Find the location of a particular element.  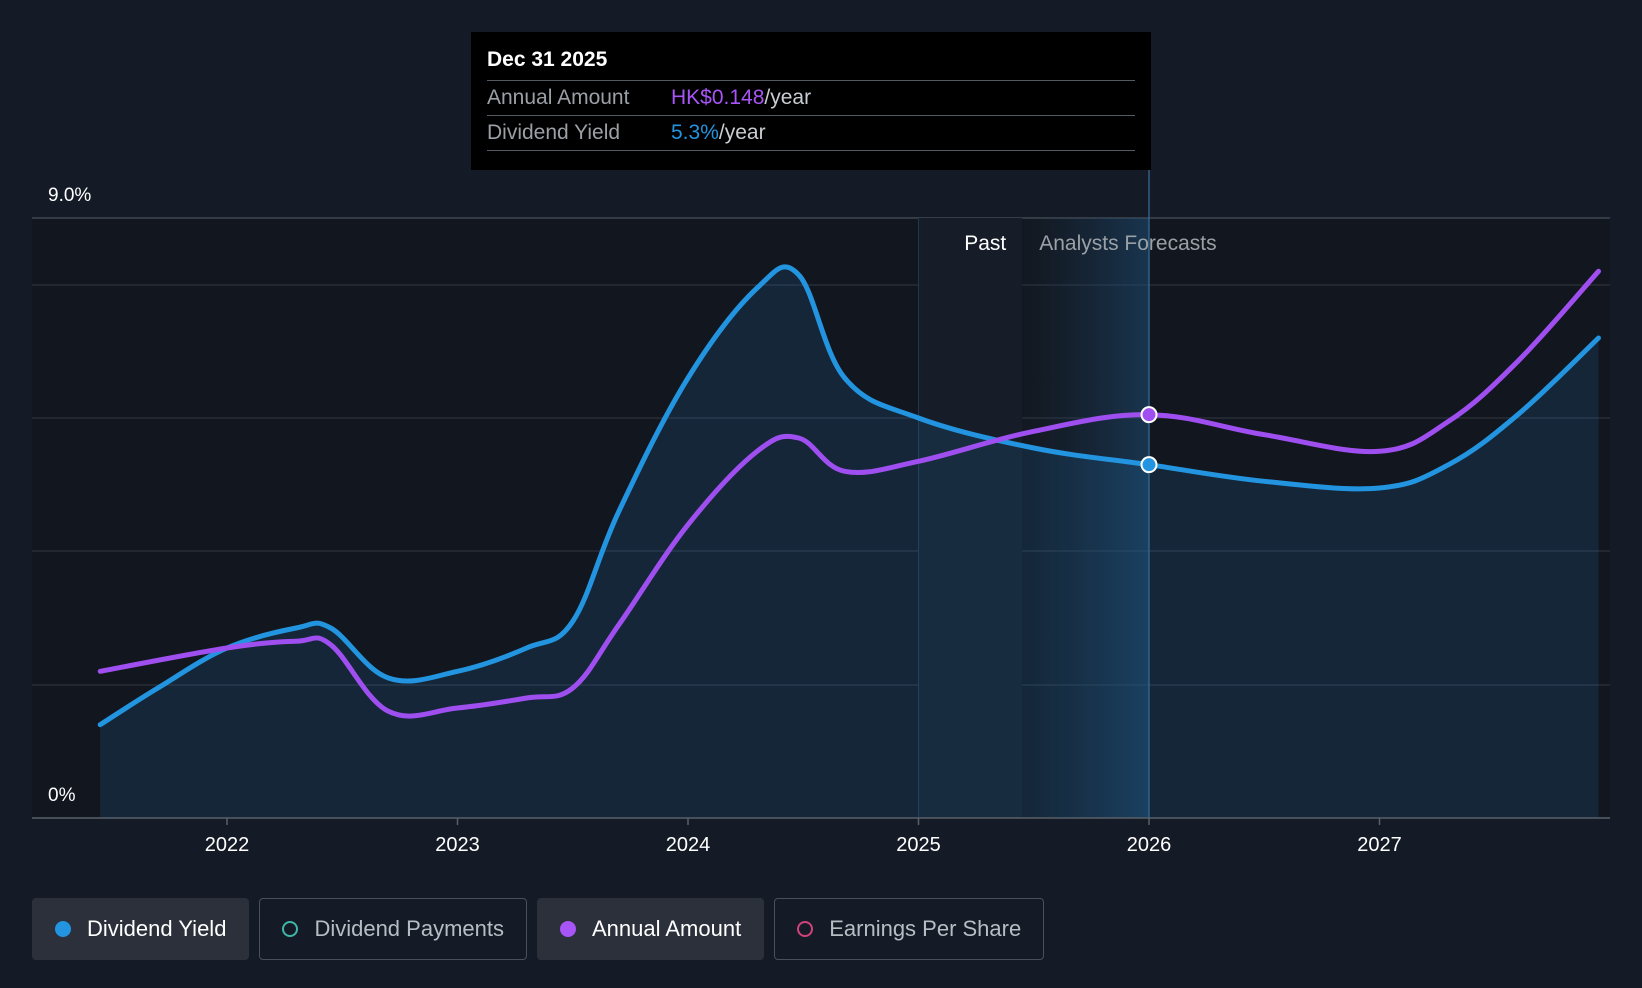

y-min-label: 0% is located at coordinates (62, 795).